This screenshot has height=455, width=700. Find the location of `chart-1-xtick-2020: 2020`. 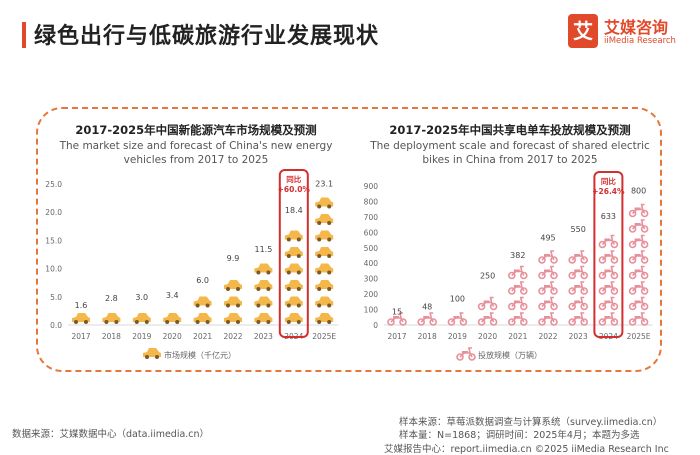

chart-1-xtick-2020: 2020 is located at coordinates (172, 336).